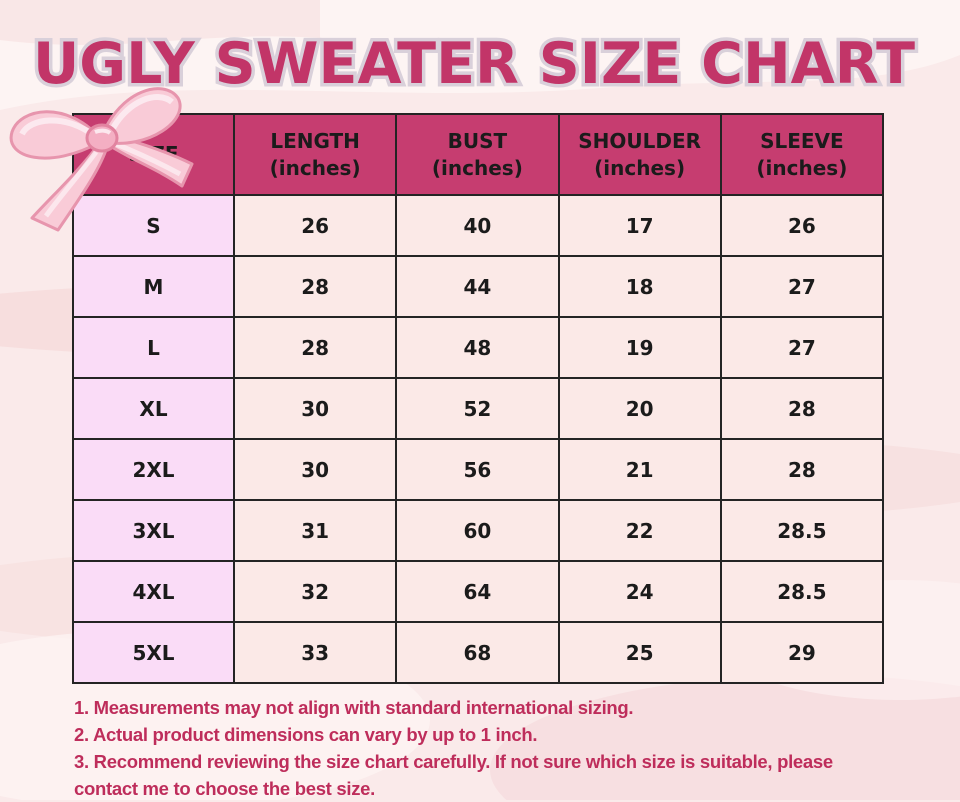  I want to click on sleeve-cell: 29, so click(801, 652).